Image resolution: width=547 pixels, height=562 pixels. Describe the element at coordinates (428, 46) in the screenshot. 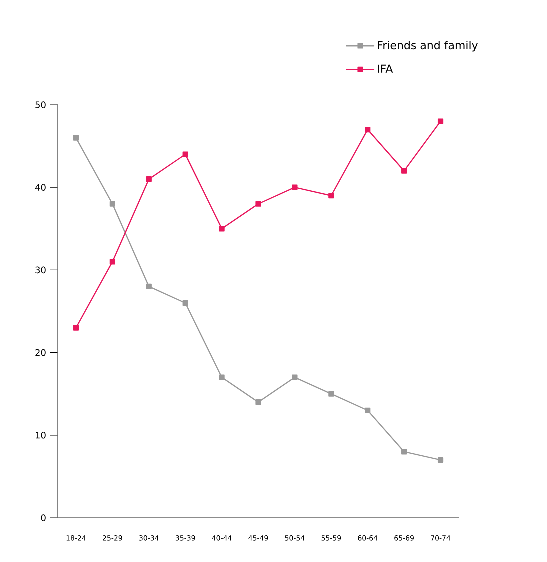

I see `legend-label: Friends and family` at that location.